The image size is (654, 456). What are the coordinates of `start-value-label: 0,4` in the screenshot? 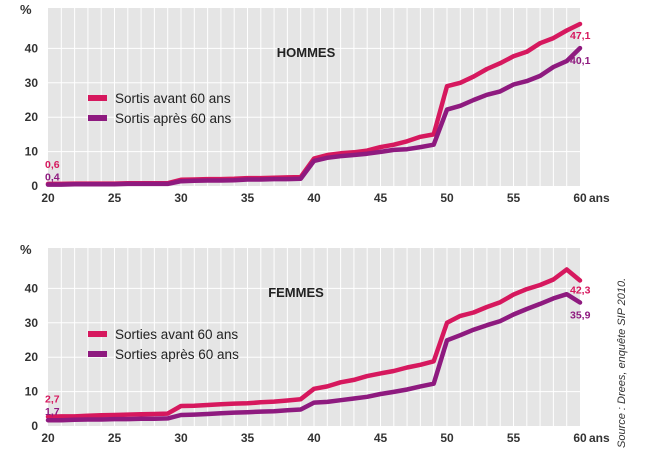 It's located at (52, 178).